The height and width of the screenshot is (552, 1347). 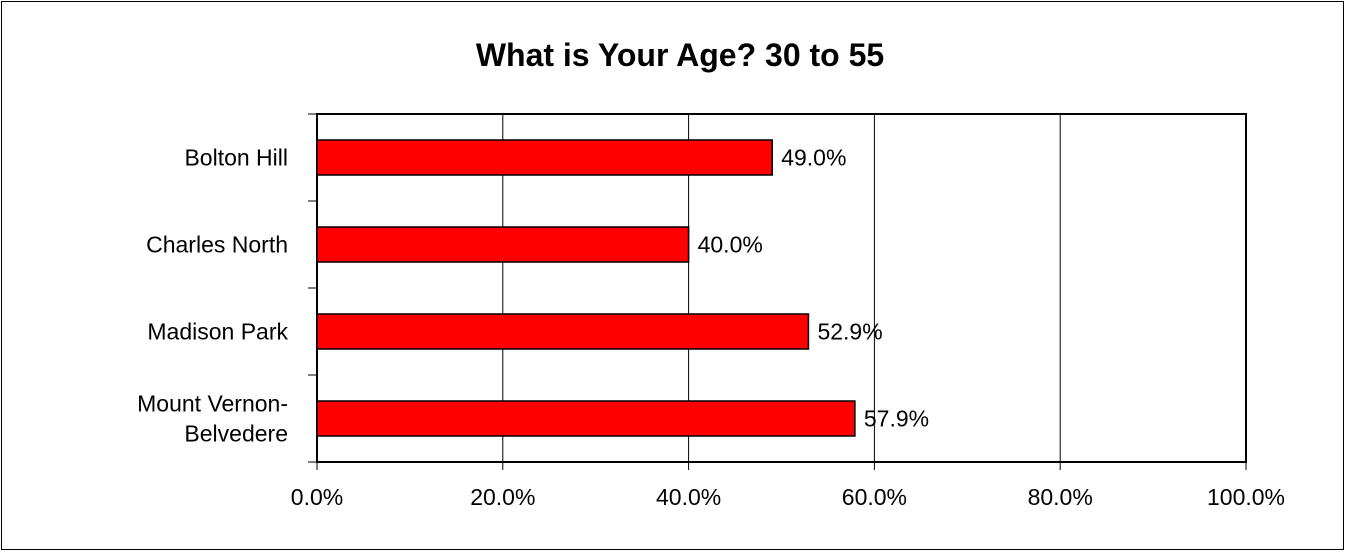 What do you see at coordinates (688, 497) in the screenshot?
I see `x-tick-label: 40.0%` at bounding box center [688, 497].